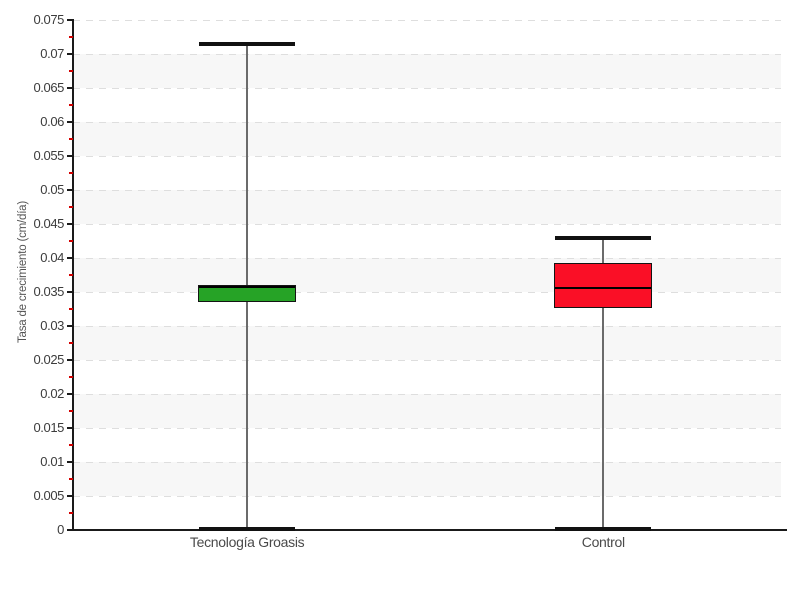  What do you see at coordinates (52, 257) in the screenshot?
I see `y-tick-label: 0.04` at bounding box center [52, 257].